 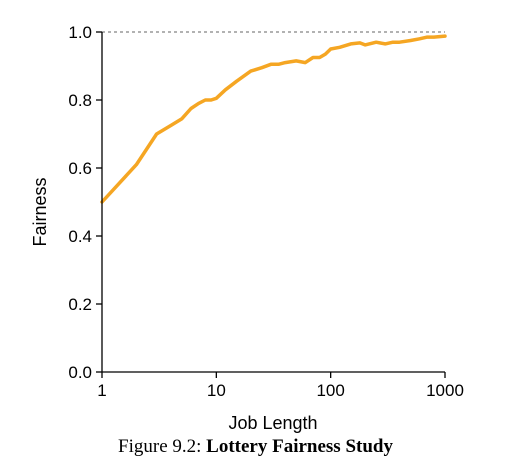 What do you see at coordinates (160, 446) in the screenshot?
I see `caption-prefix: Figure 9.2:` at bounding box center [160, 446].